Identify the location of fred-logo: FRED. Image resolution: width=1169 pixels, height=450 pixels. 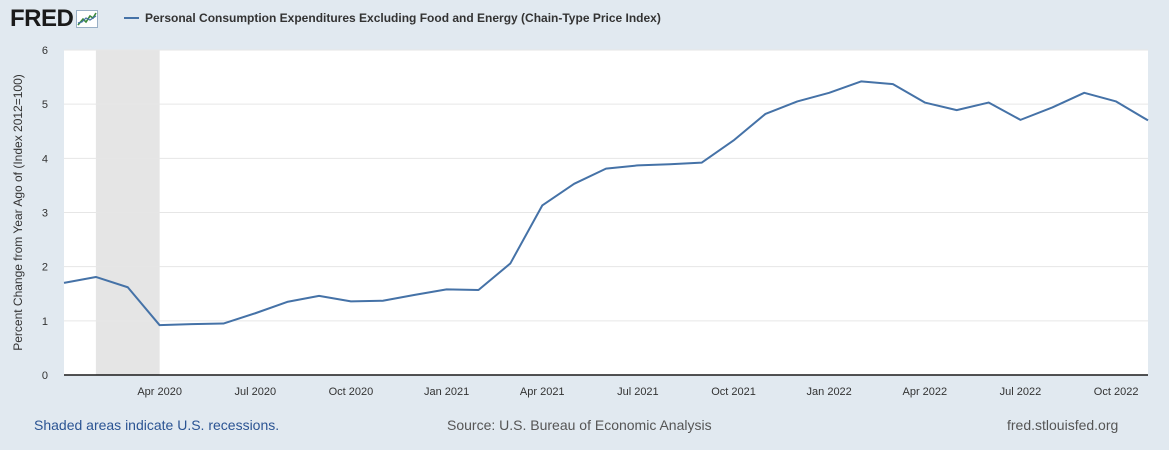
(54, 18).